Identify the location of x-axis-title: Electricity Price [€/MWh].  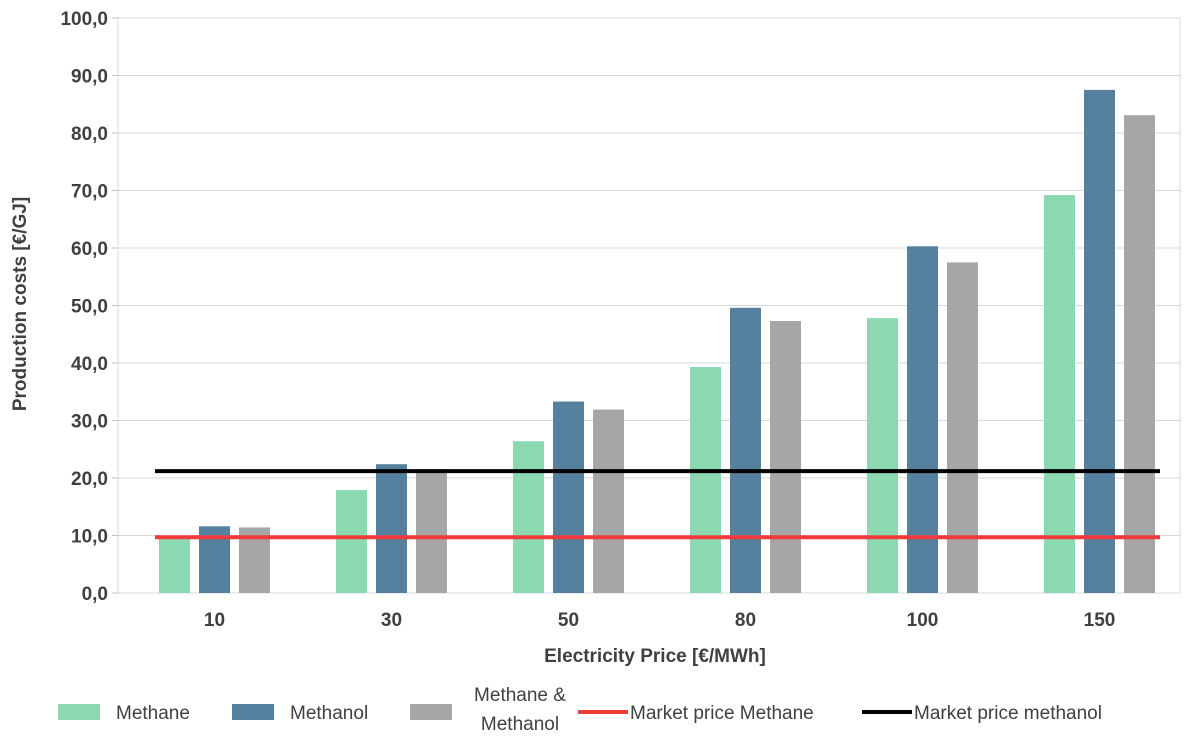
(655, 656).